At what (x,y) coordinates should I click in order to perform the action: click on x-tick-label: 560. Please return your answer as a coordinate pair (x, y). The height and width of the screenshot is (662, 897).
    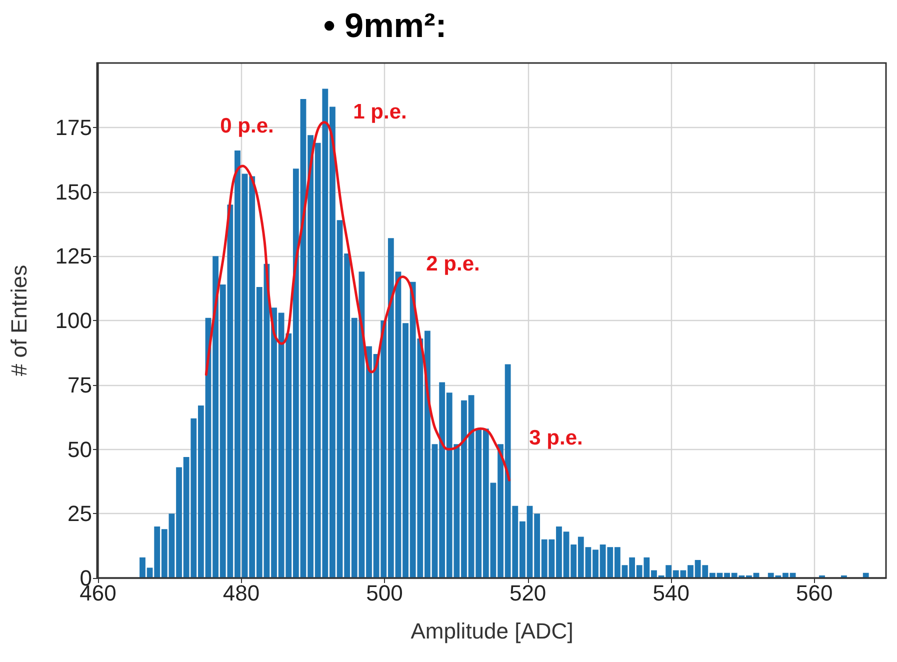
    Looking at the image, I should click on (814, 593).